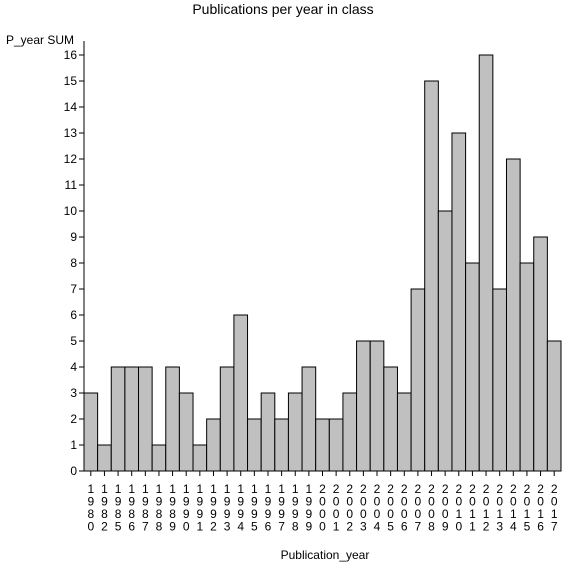  What do you see at coordinates (554, 406) in the screenshot?
I see `bar-2017` at bounding box center [554, 406].